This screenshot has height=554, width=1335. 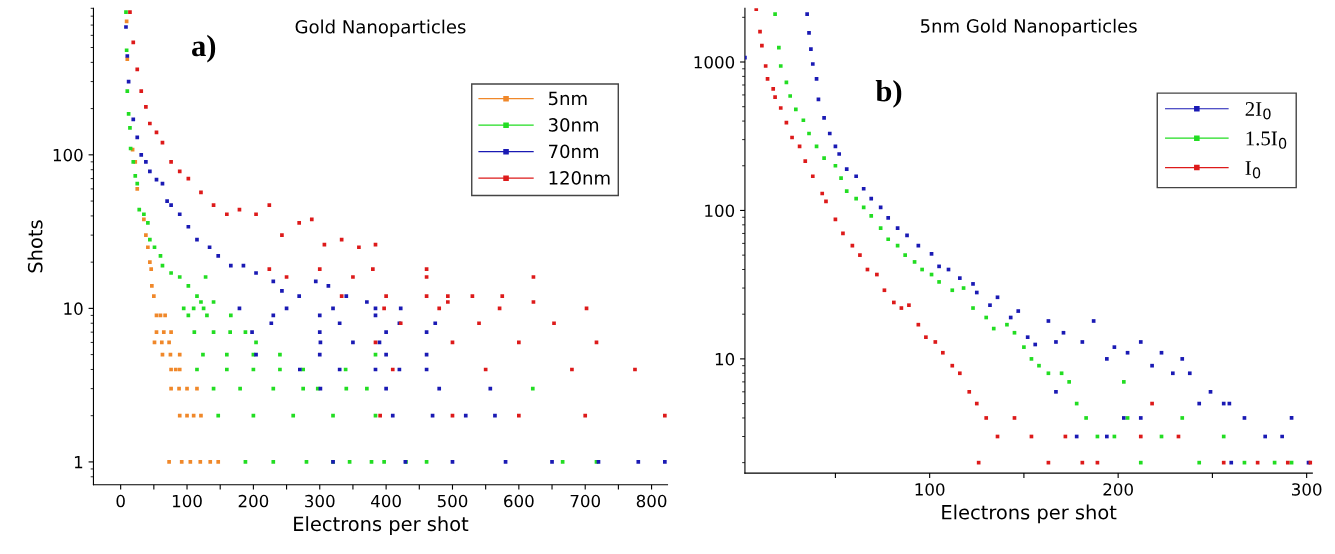 What do you see at coordinates (567, 98) in the screenshot?
I see `legend-label: 5nm` at bounding box center [567, 98].